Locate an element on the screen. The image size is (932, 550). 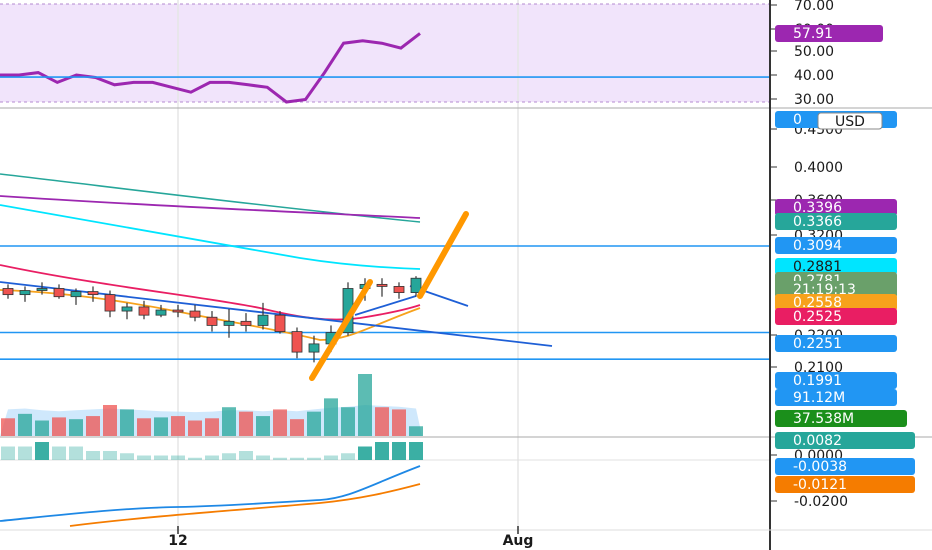
price-badge-3-bg is located at coordinates (836, 266).